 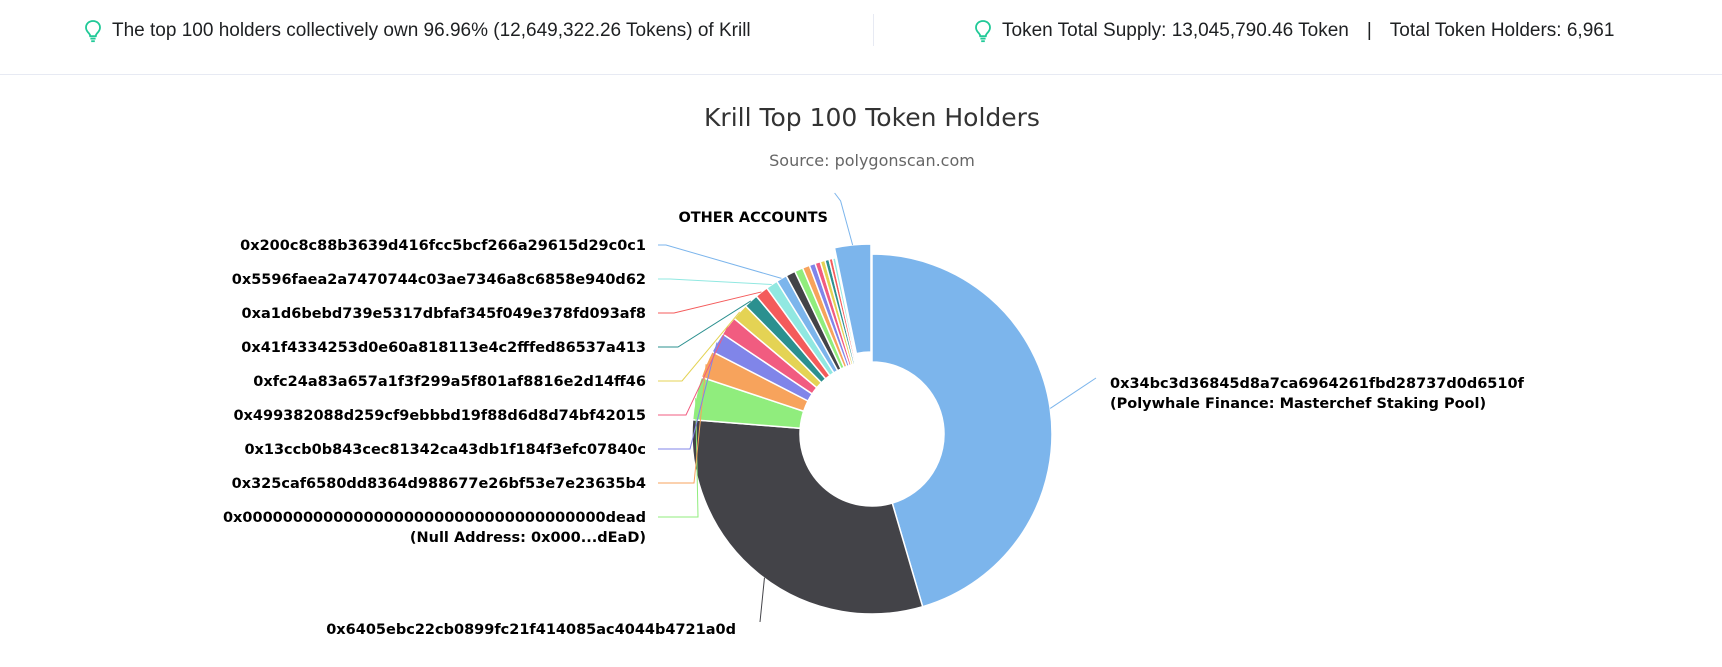 What do you see at coordinates (873, 30) in the screenshot?
I see `summary-divider` at bounding box center [873, 30].